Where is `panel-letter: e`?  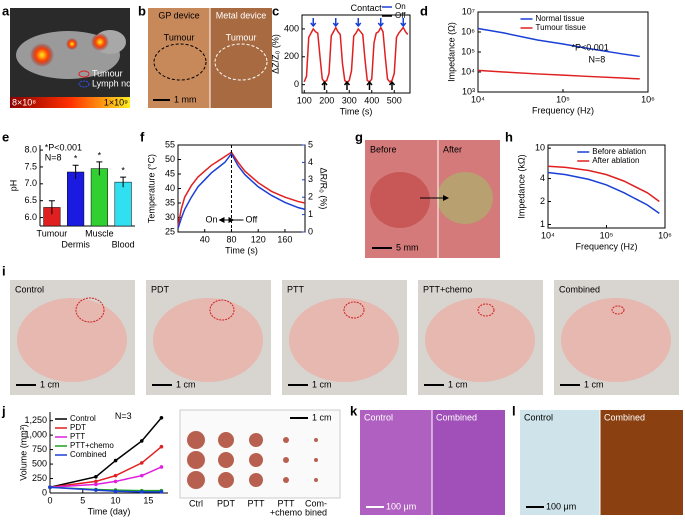 panel-letter: e is located at coordinates (5, 136).